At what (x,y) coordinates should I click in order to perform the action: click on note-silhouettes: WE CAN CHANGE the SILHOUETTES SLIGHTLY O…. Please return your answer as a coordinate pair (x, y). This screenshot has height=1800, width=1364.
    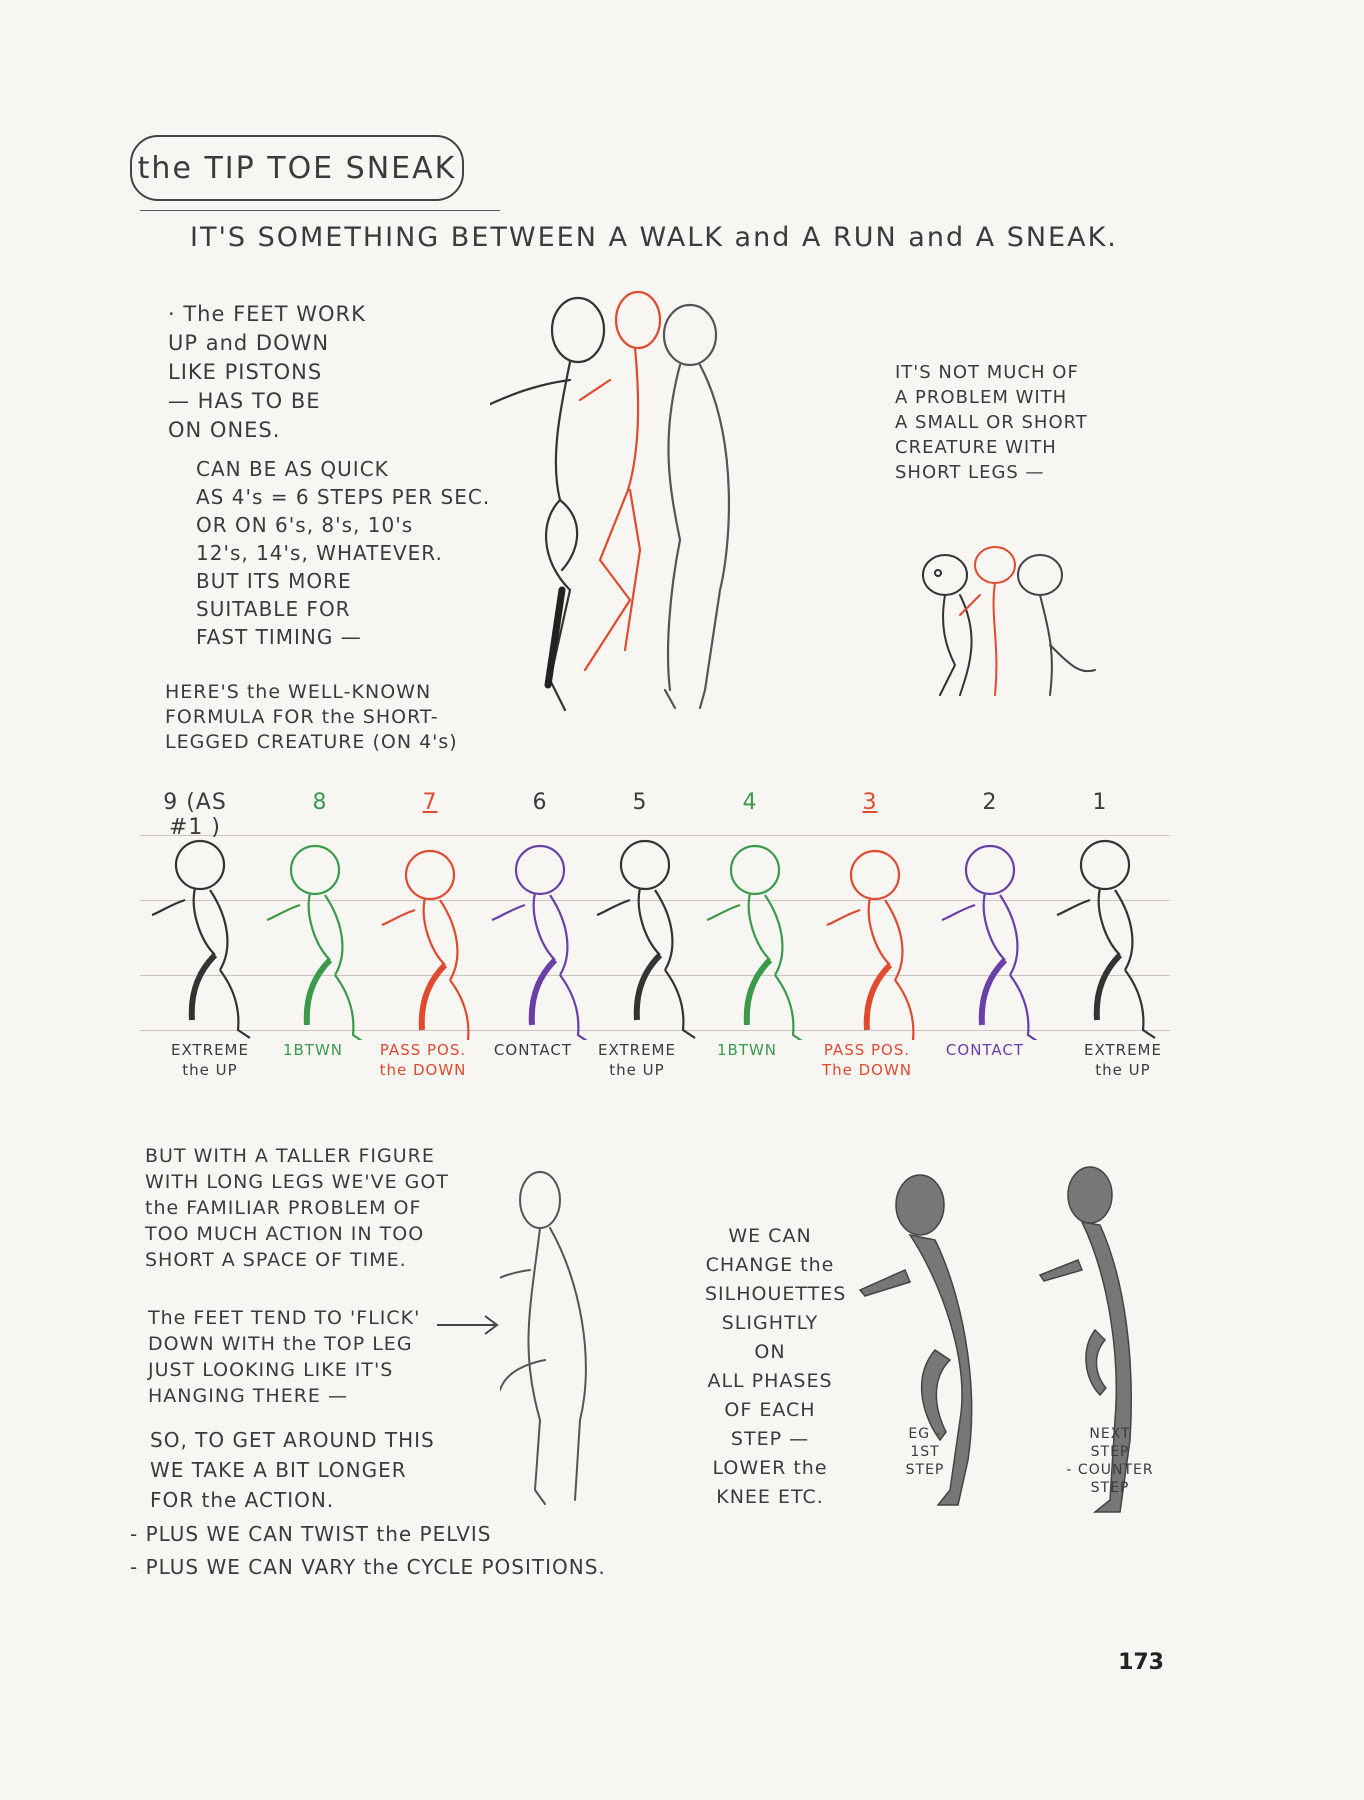
    Looking at the image, I should click on (776, 1366).